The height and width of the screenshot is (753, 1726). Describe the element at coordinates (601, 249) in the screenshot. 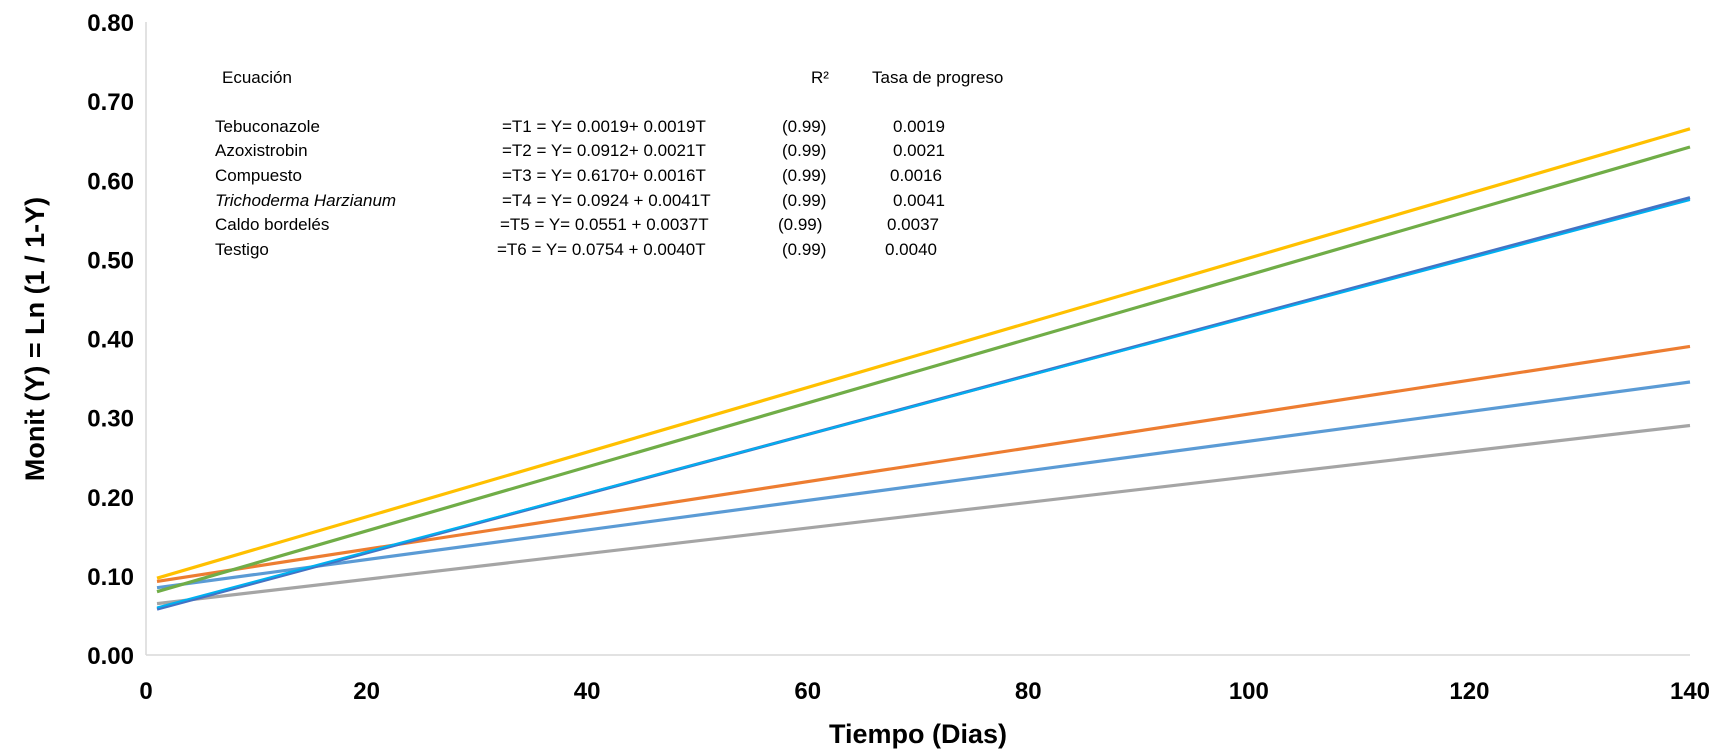

I see `regression-equation: =T6 = Y= 0.0754 + 0.0040T` at that location.